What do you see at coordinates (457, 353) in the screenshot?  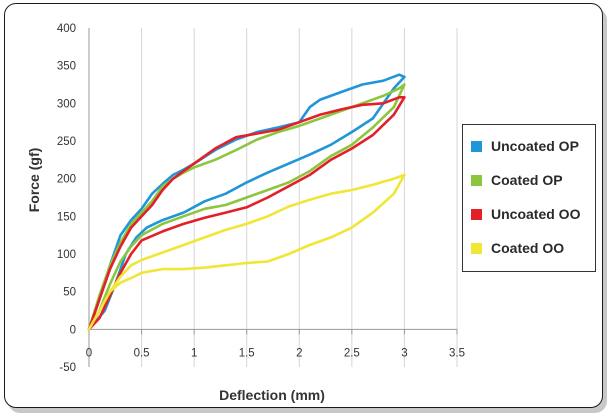 I see `x-tick-label: 3.5` at bounding box center [457, 353].